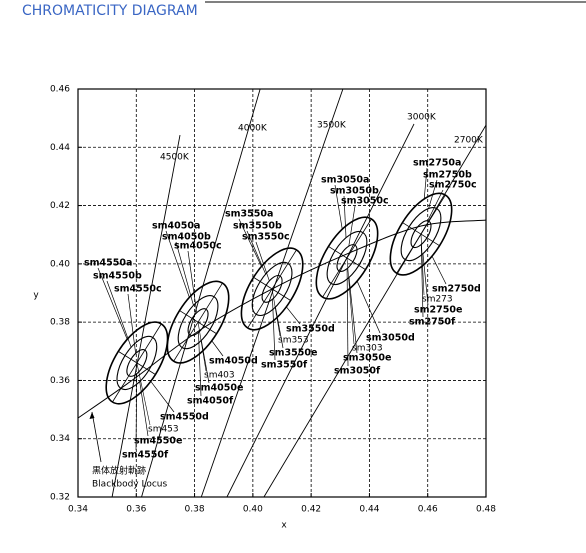  Describe the element at coordinates (110, 11) in the screenshot. I see `page-title: CHROMATICITY DIAGRAM` at that location.